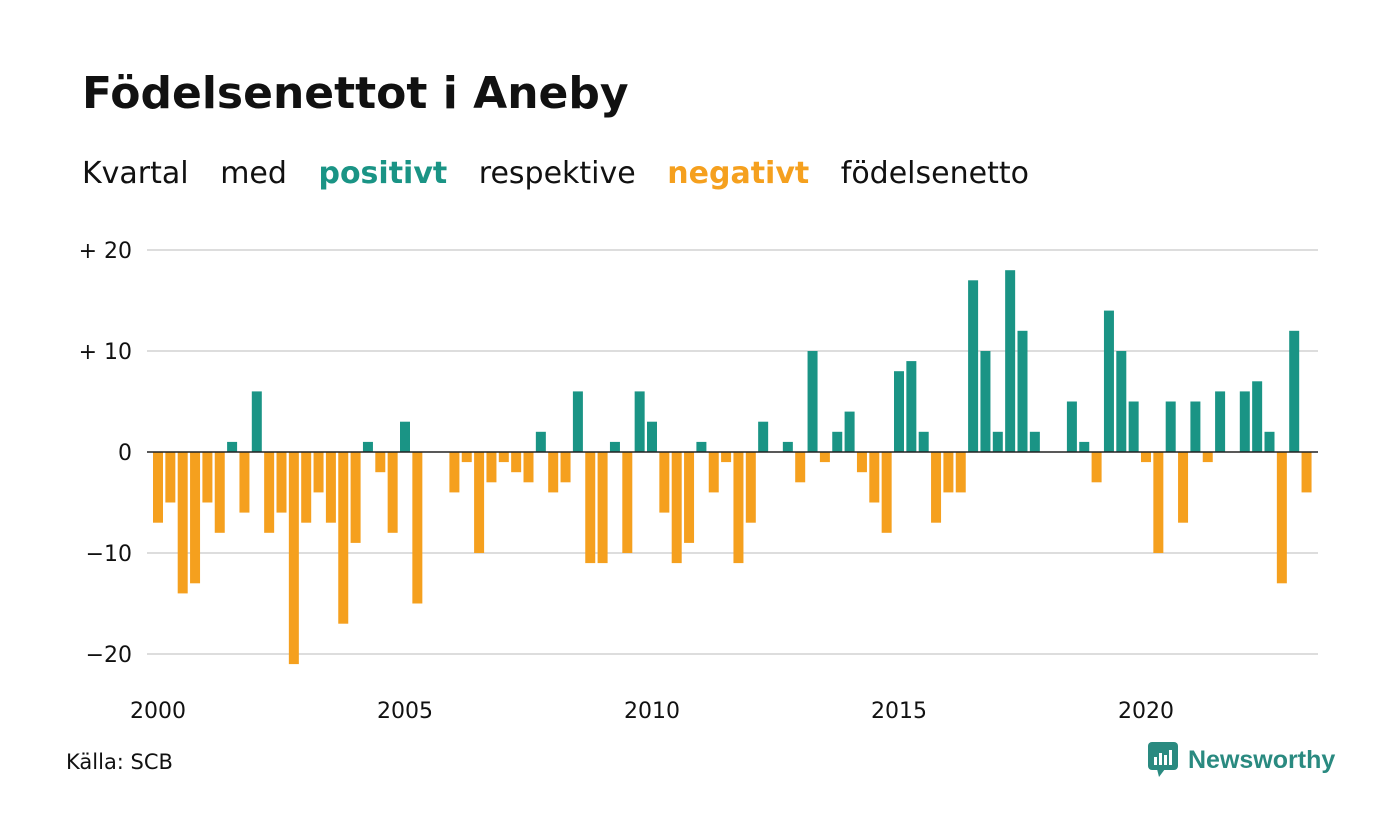 The width and height of the screenshot is (1400, 840). I want to click on brand-name: Newsworthy, so click(1262, 759).